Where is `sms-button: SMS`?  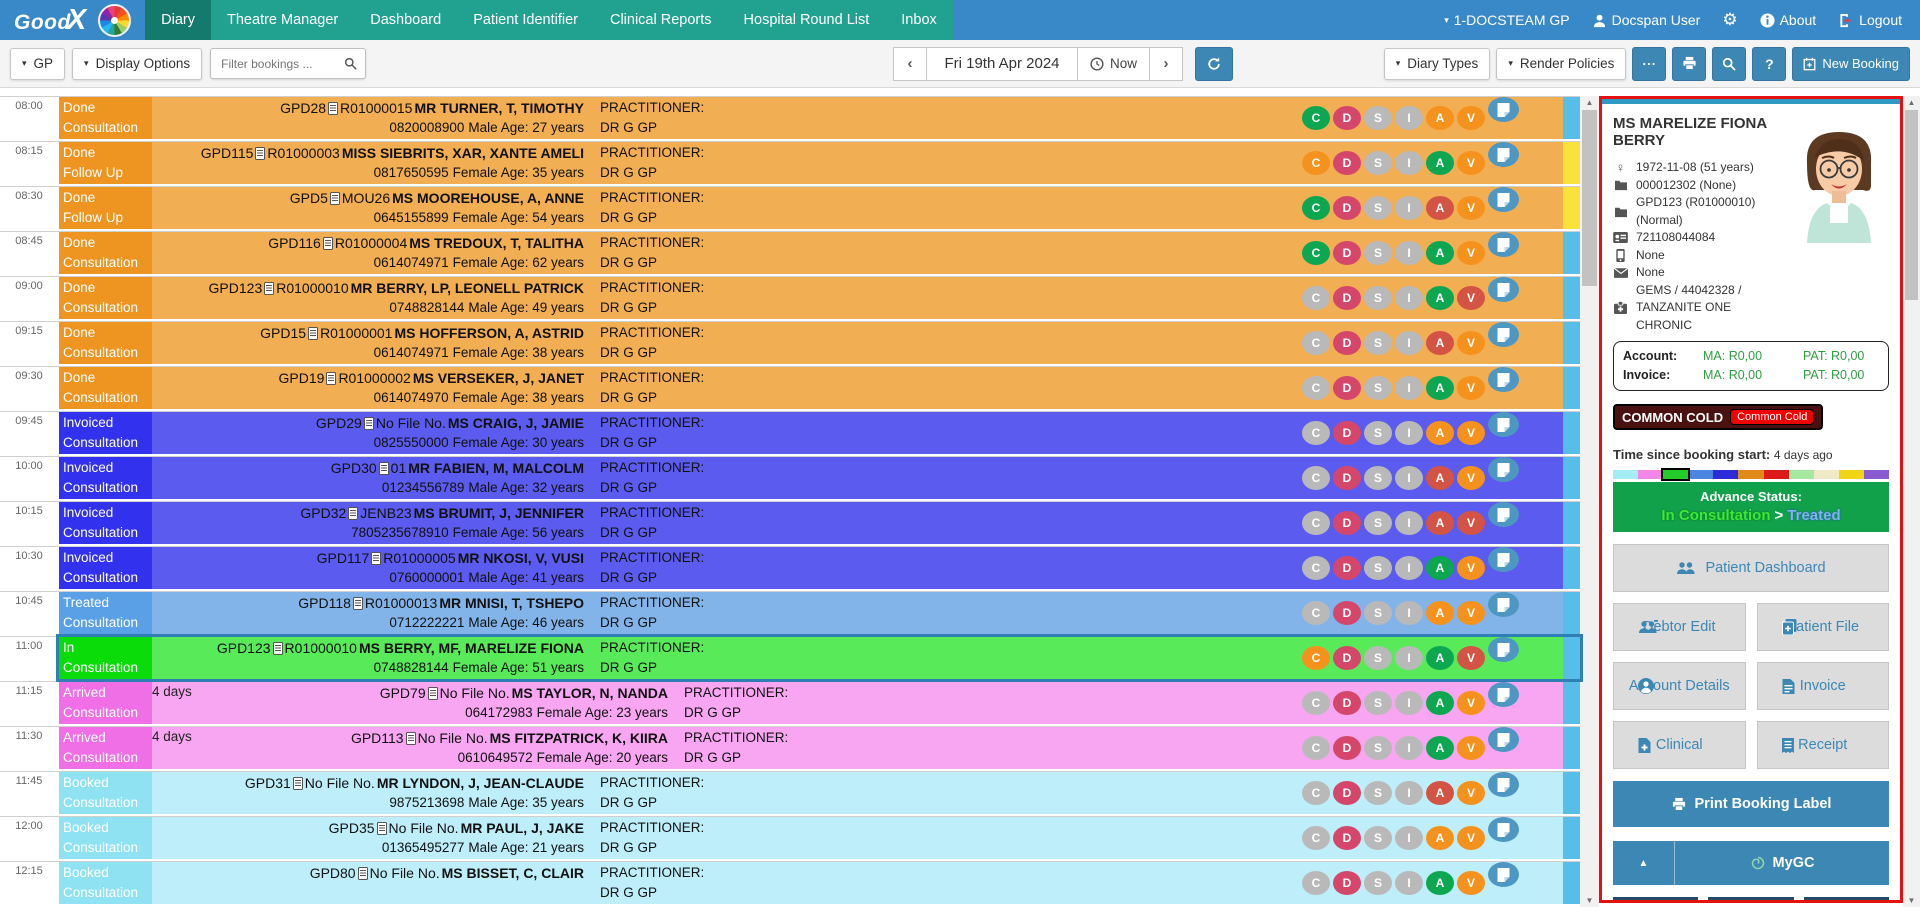
sms-button: SMS is located at coordinates (1656, 898).